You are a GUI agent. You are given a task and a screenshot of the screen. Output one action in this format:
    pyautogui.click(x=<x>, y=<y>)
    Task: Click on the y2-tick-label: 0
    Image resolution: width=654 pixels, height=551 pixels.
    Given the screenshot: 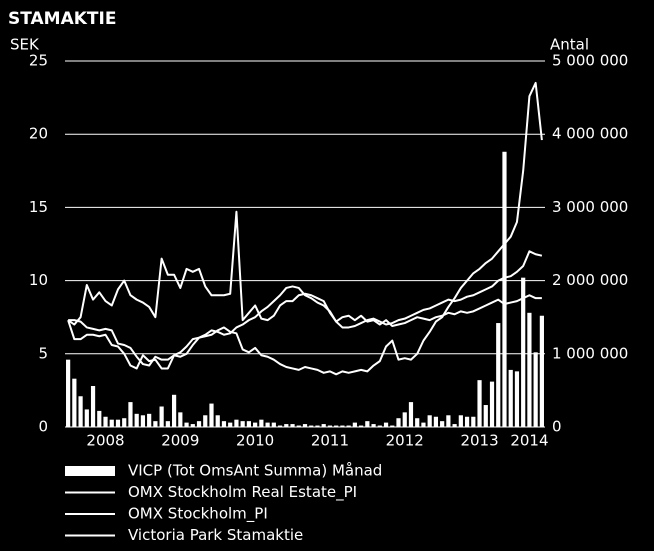 What is the action you would take?
    pyautogui.click(x=557, y=427)
    